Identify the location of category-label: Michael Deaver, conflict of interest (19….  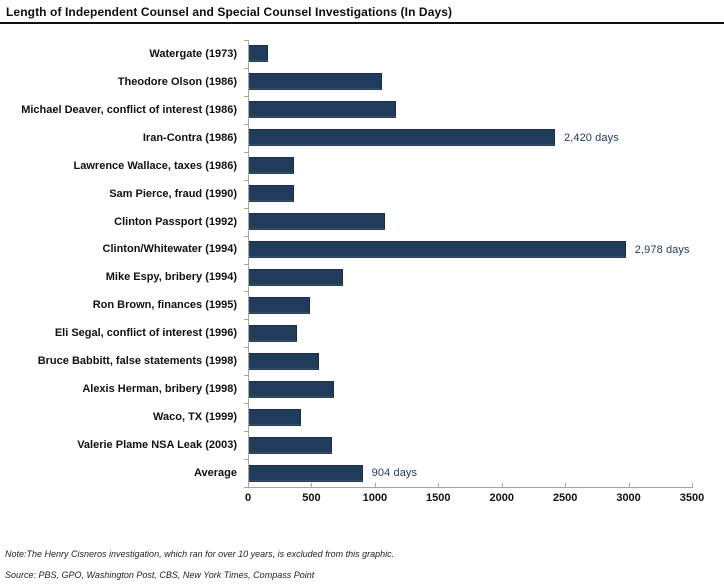
(129, 109).